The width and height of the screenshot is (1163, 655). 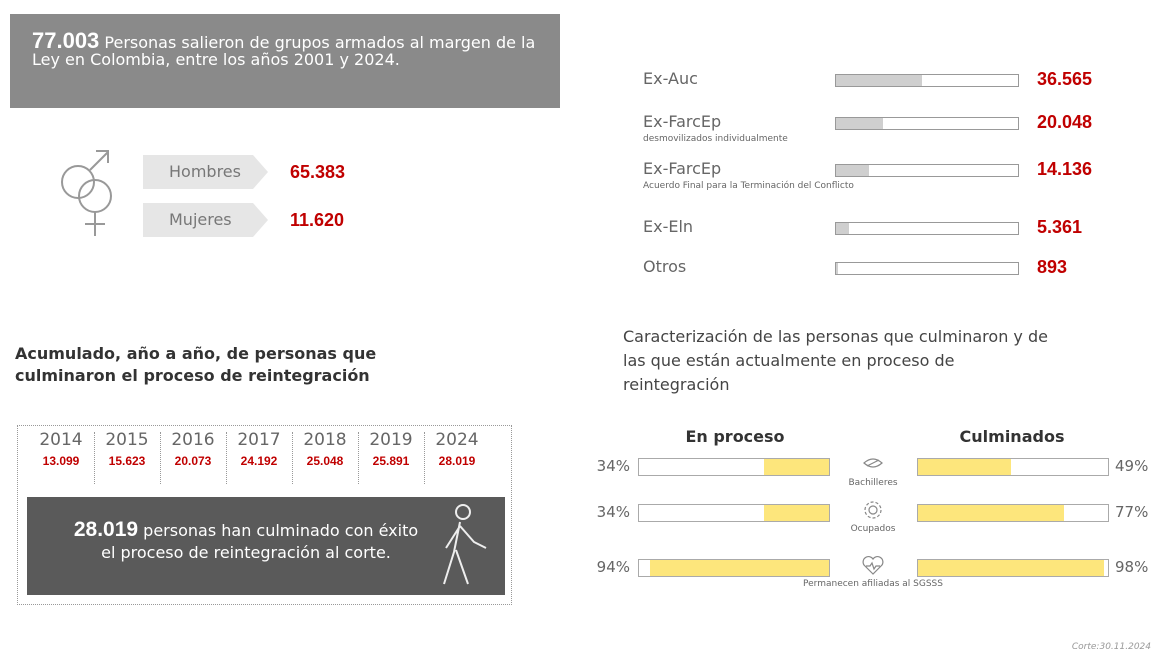 What do you see at coordinates (66, 40) in the screenshot?
I see `header-number: 77.003` at bounding box center [66, 40].